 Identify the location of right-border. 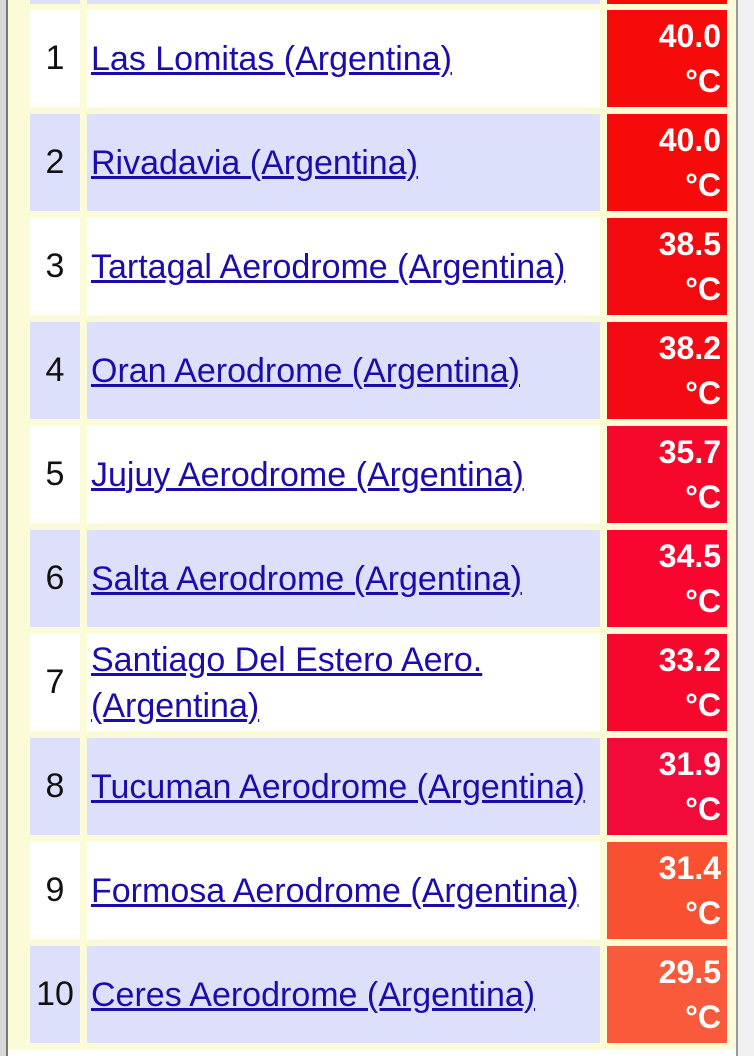
(745, 528).